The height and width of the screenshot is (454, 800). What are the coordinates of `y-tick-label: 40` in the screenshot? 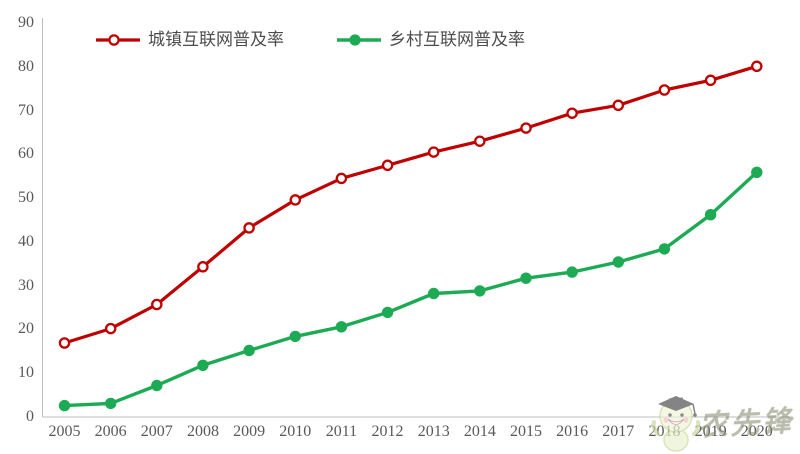 It's located at (26, 241).